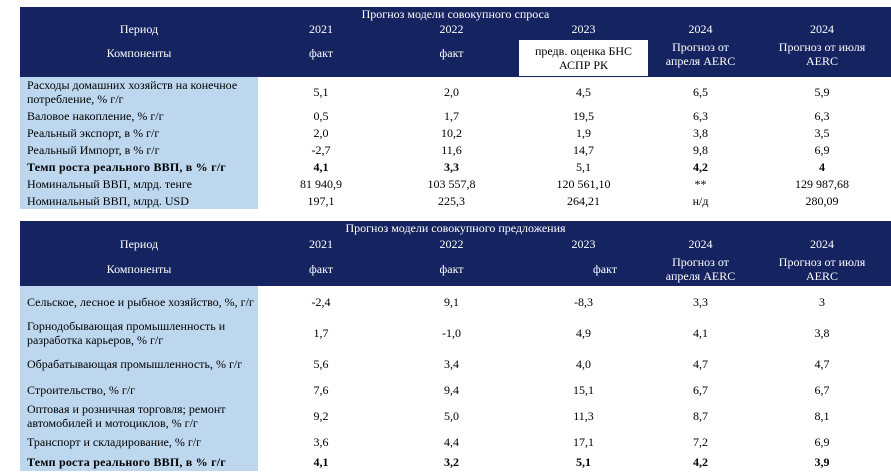 The image size is (891, 476). Describe the element at coordinates (700, 389) in the screenshot. I see `cell-2024-april: 6,7` at that location.